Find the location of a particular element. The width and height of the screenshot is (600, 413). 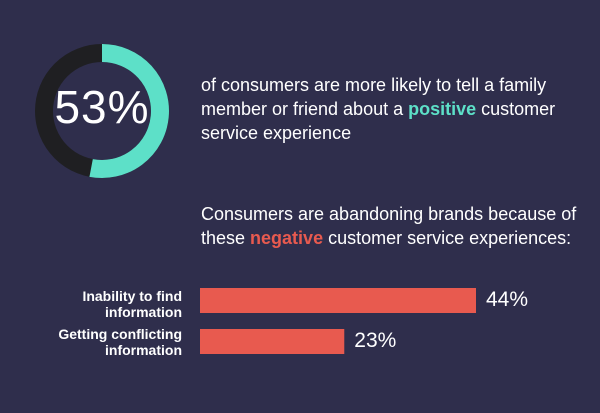

bar-inability is located at coordinates (338, 300).